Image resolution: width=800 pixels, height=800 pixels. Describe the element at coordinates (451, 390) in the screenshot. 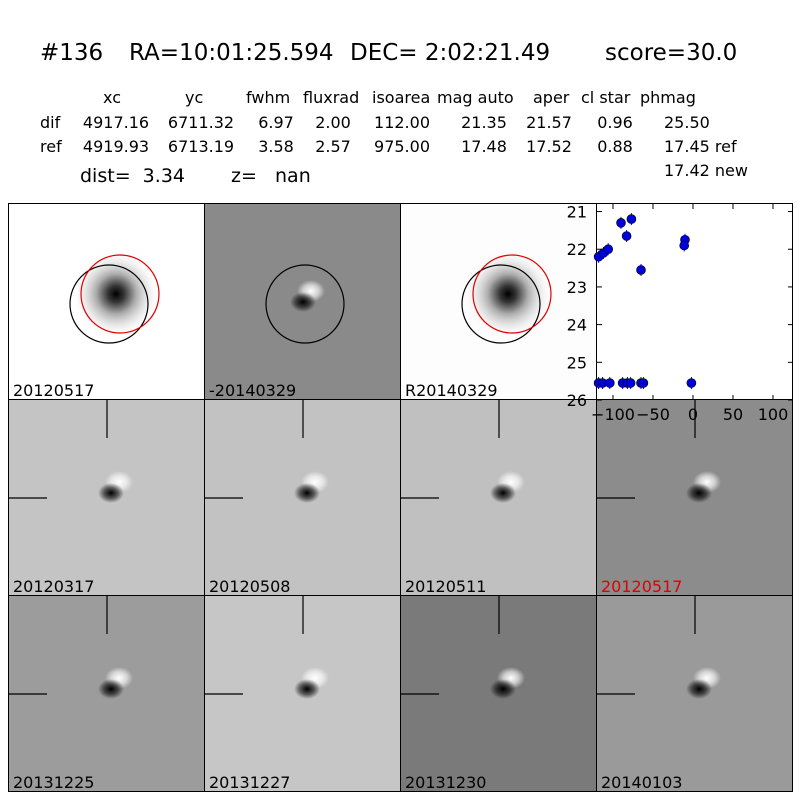

I see `cutout-date-label: R20140329` at that location.